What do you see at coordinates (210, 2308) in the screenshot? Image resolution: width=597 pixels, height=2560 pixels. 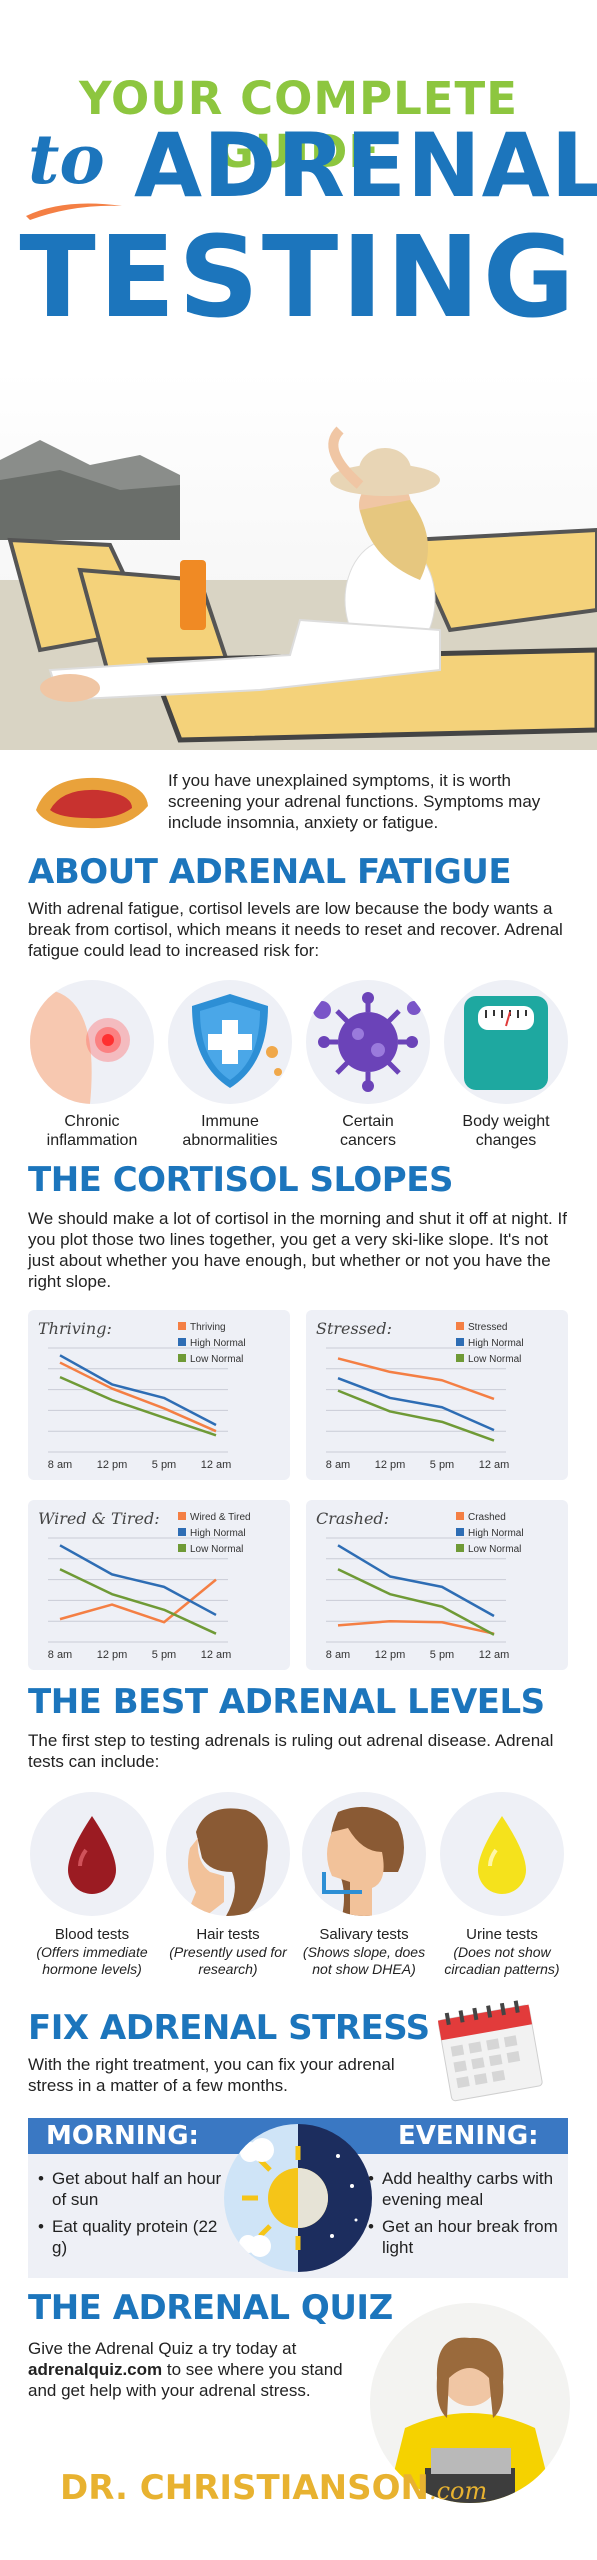 I see `quiz-heading: THE ADRENAL QUIZ` at bounding box center [210, 2308].